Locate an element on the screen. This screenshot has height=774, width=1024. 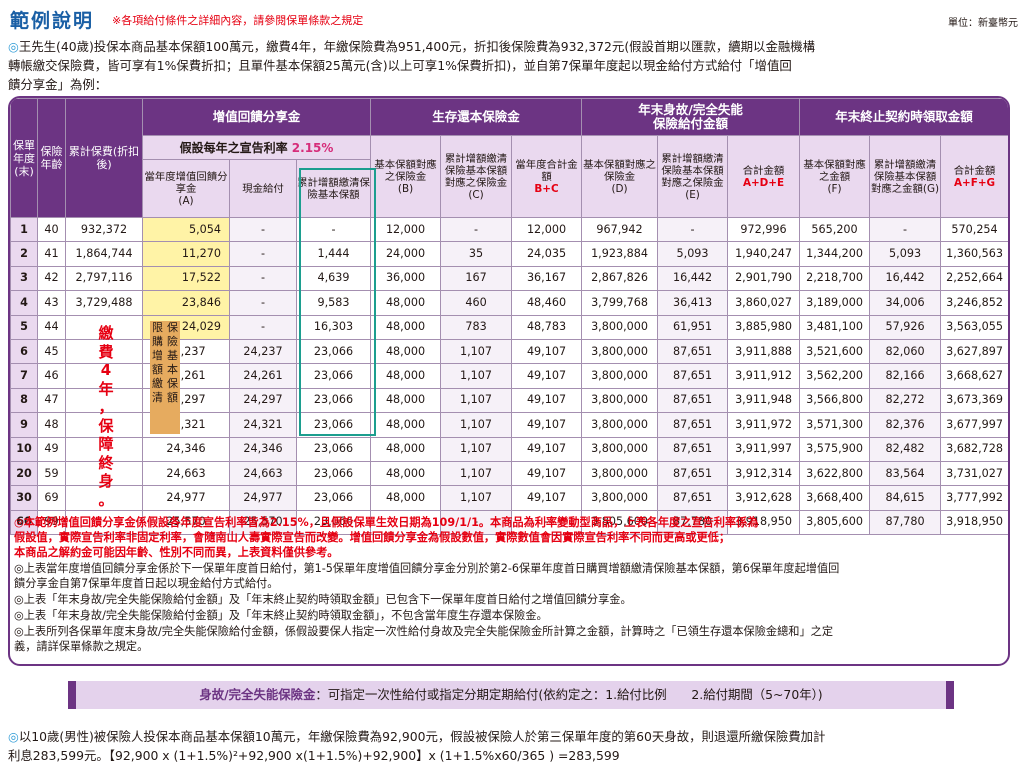
cell-e: 16,442 is located at coordinates (693, 278).